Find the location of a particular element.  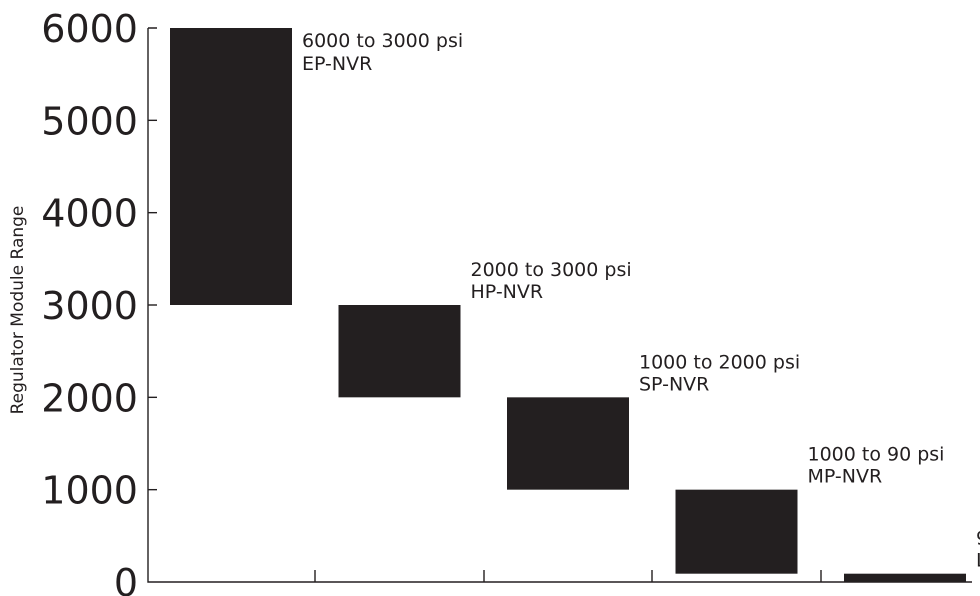

bar-model-label: HP-NVR is located at coordinates (507, 292).